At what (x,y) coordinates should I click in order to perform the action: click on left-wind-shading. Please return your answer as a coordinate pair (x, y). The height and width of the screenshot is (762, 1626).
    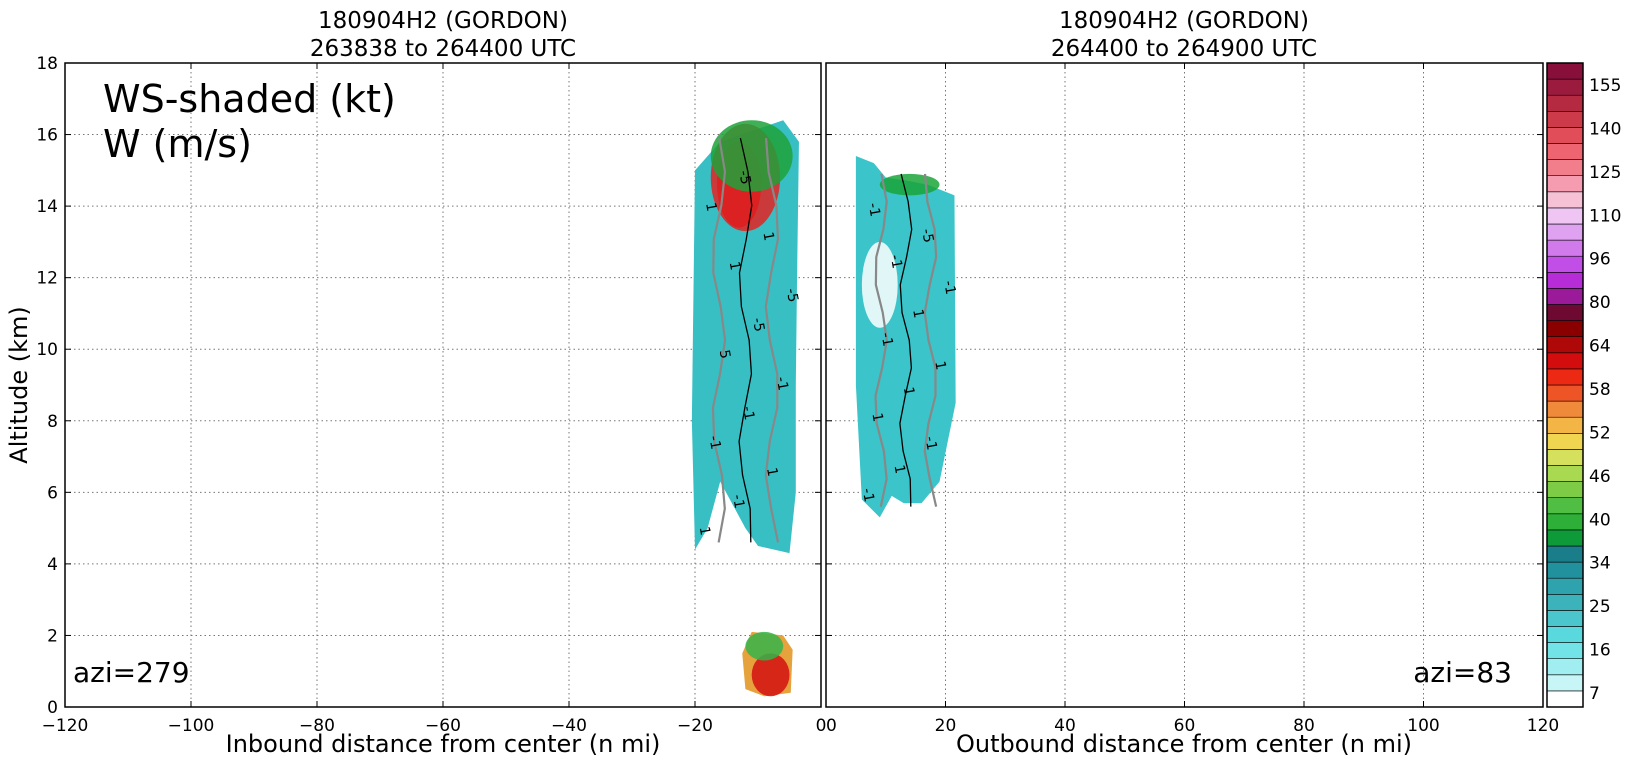
    Looking at the image, I should click on (745, 408).